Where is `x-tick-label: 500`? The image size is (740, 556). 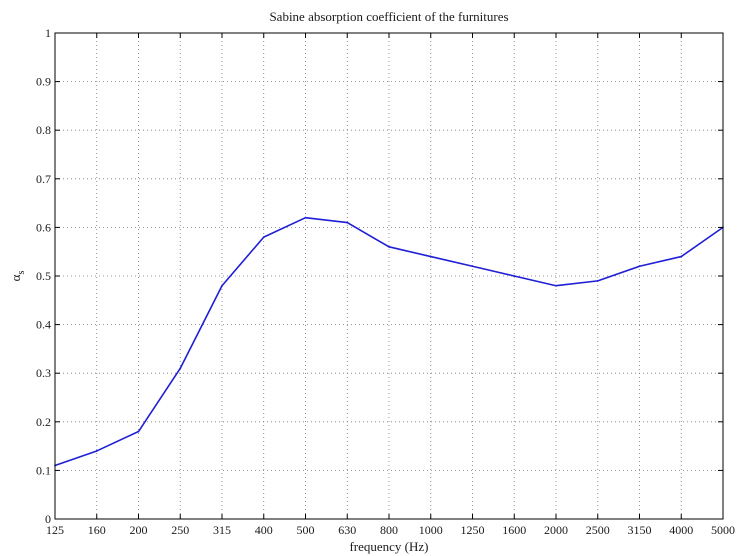 x-tick-label: 500 is located at coordinates (306, 530).